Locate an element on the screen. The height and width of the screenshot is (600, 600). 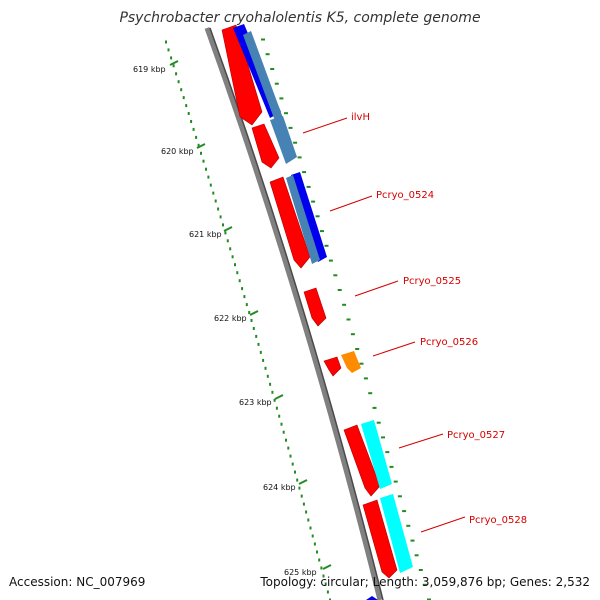
ruler-label-623: 623 kbp is located at coordinates (255, 402).